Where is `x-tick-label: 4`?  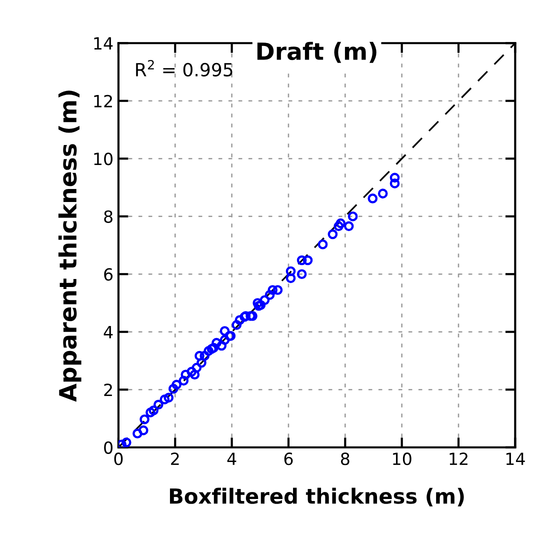 x-tick-label: 4 is located at coordinates (231, 458).